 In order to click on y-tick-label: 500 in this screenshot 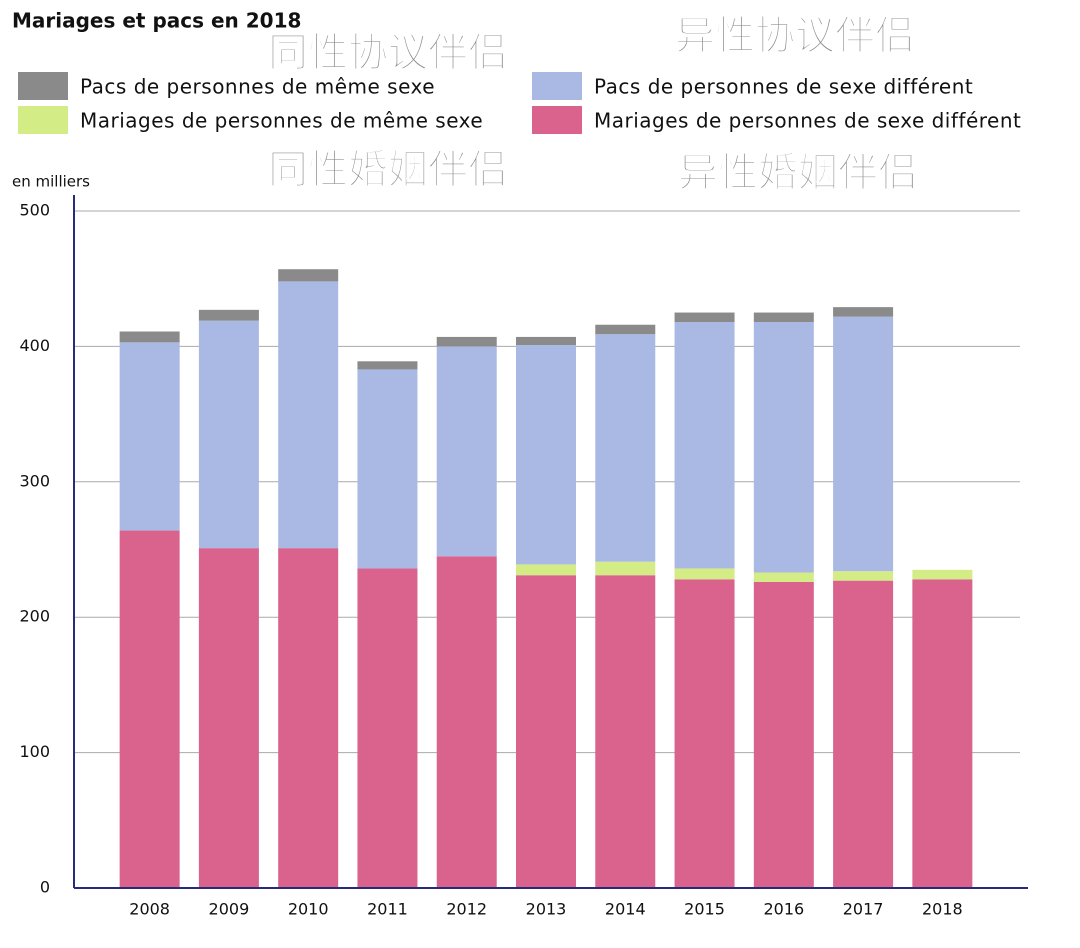, I will do `click(34, 210)`.